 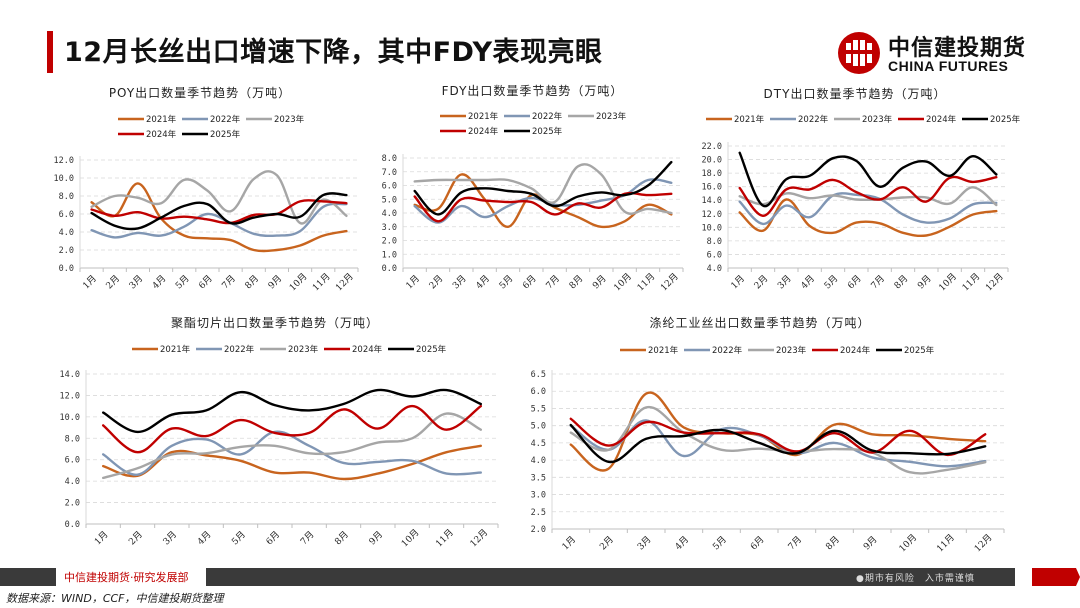 I want to click on y-tick-label: 4.0, so click(x=72, y=482).